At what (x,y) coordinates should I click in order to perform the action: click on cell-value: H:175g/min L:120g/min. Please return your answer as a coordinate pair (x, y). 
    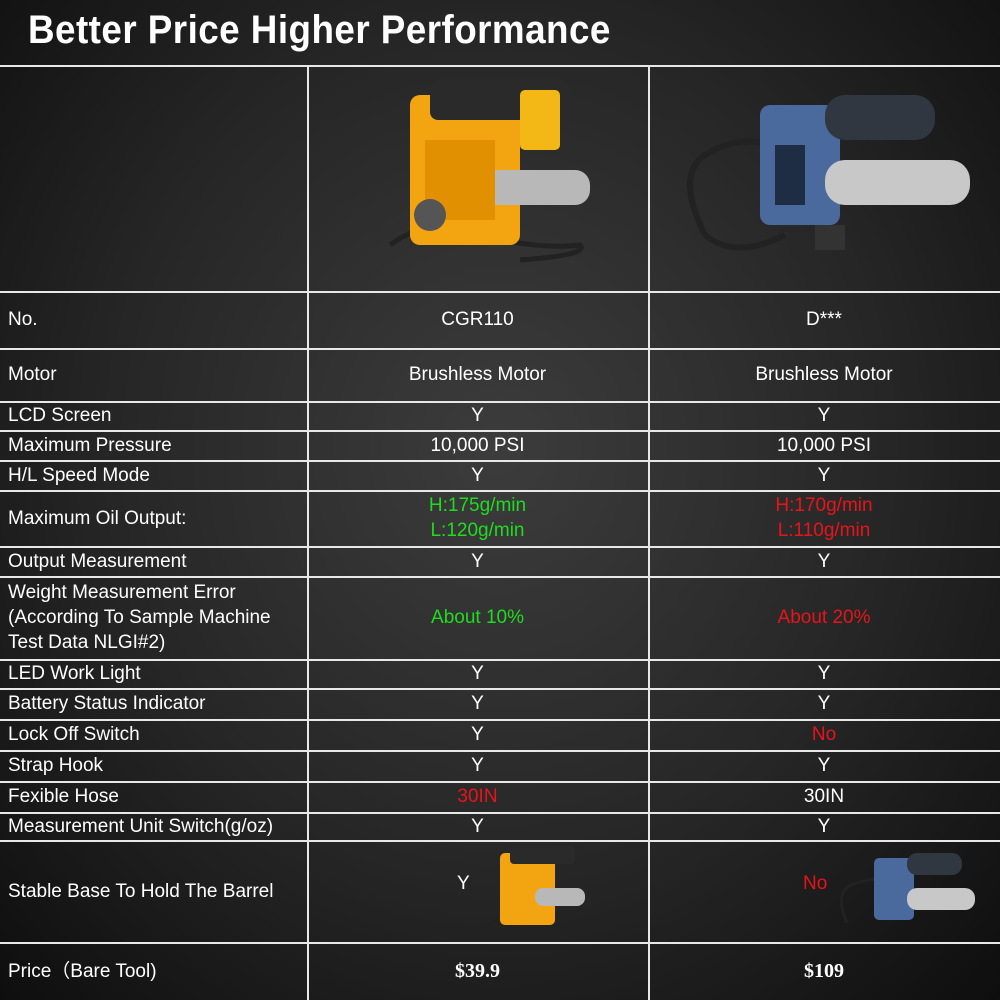
    Looking at the image, I should click on (477, 518).